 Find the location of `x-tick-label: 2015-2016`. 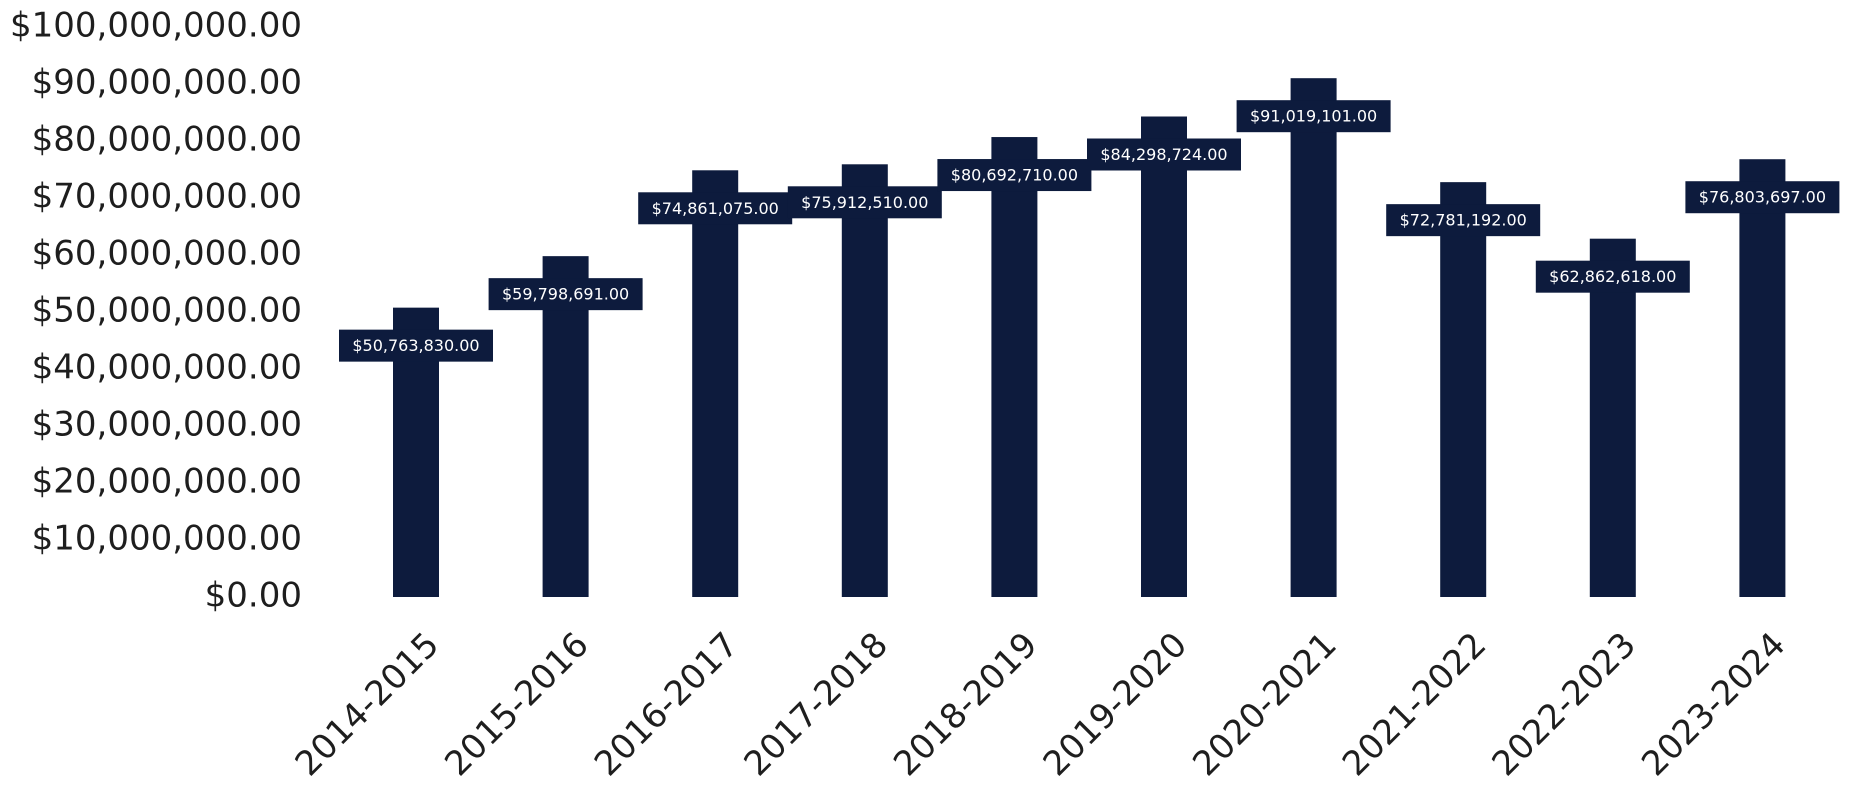

x-tick-label: 2015-2016 is located at coordinates (516, 704).